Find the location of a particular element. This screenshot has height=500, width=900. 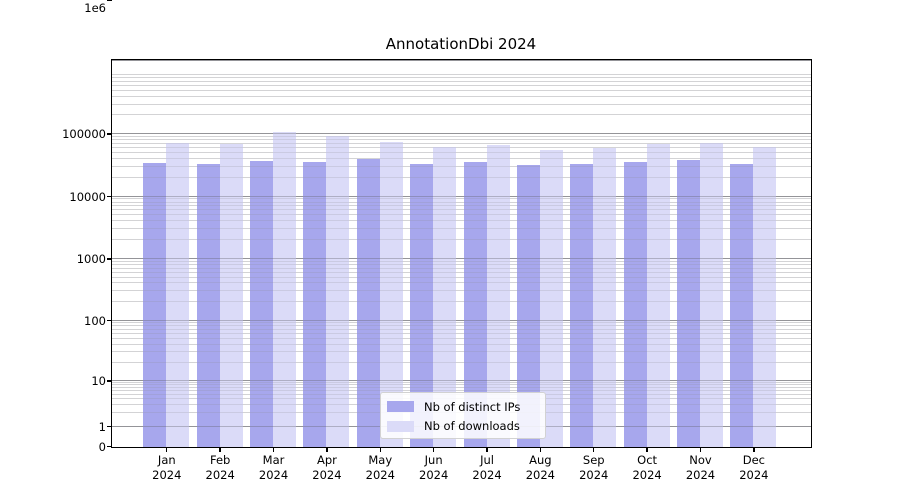

legend-swatch-distinct-ips is located at coordinates (400, 407).